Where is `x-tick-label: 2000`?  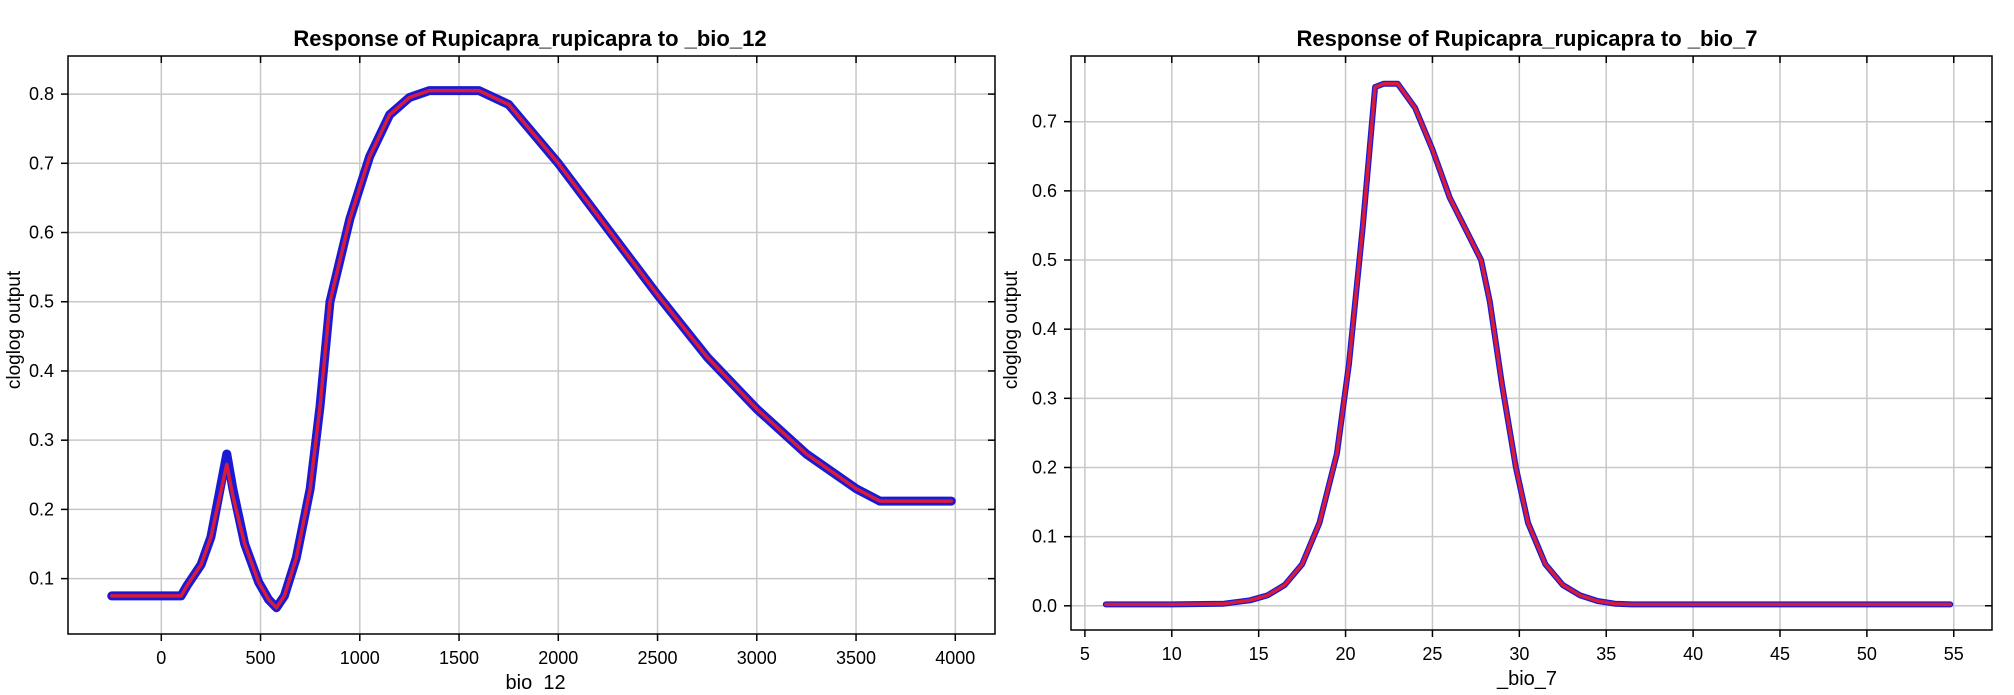
x-tick-label: 2000 is located at coordinates (558, 658).